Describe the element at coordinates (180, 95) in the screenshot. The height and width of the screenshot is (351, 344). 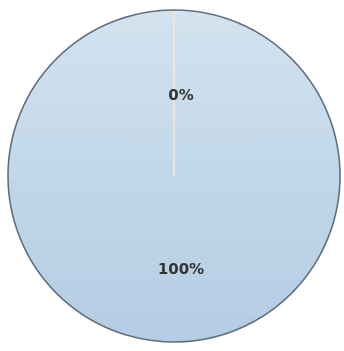
I see `data-label-0-percent: 0%` at that location.